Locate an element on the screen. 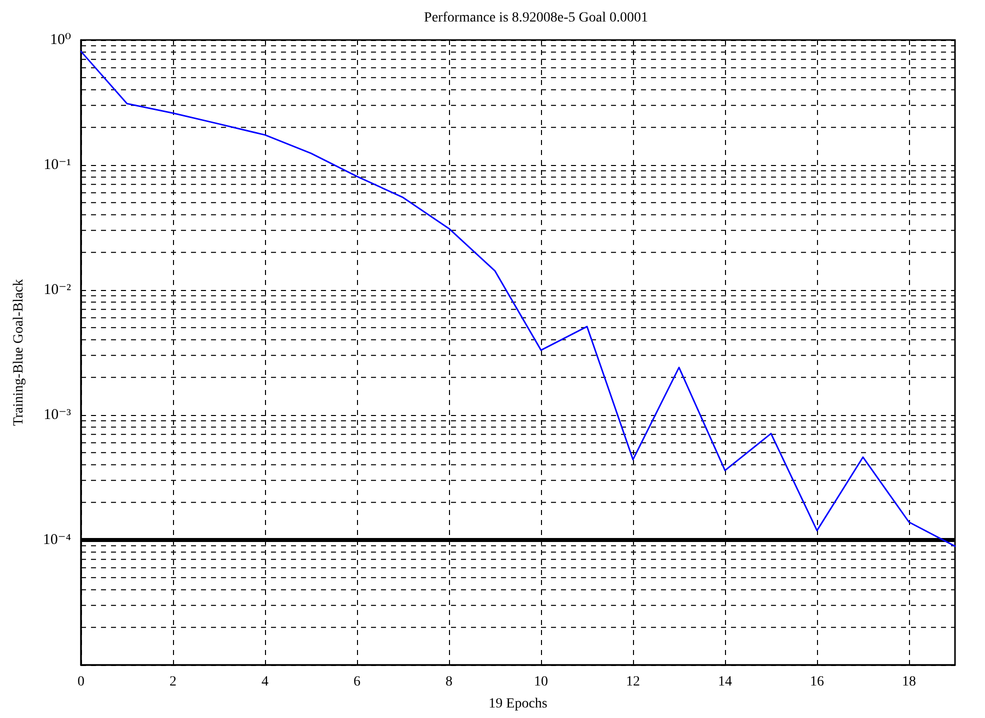  y-tick-label: 10⁻² is located at coordinates (58, 290).